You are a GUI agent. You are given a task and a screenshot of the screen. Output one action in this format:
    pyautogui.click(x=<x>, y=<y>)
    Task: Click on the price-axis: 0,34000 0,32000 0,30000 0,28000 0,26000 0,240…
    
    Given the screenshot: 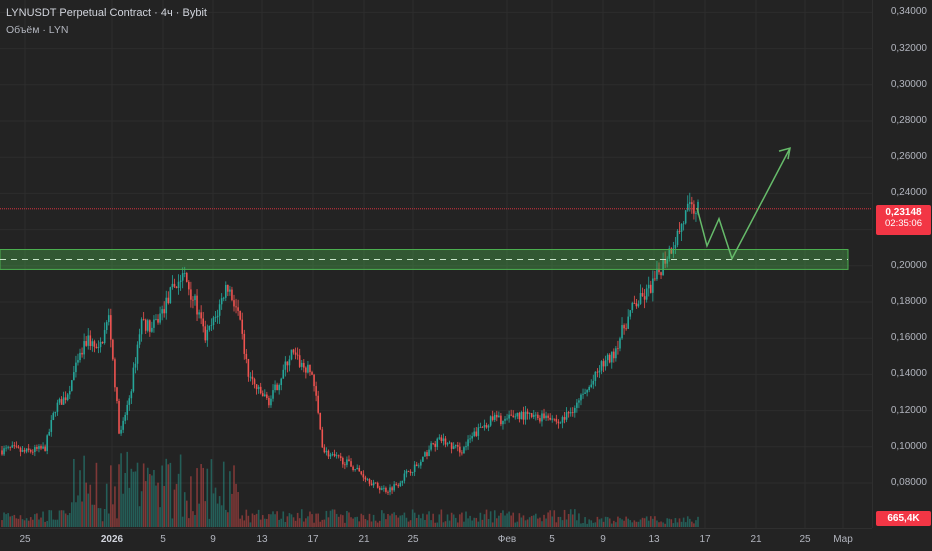 What is the action you would take?
    pyautogui.click(x=902, y=264)
    